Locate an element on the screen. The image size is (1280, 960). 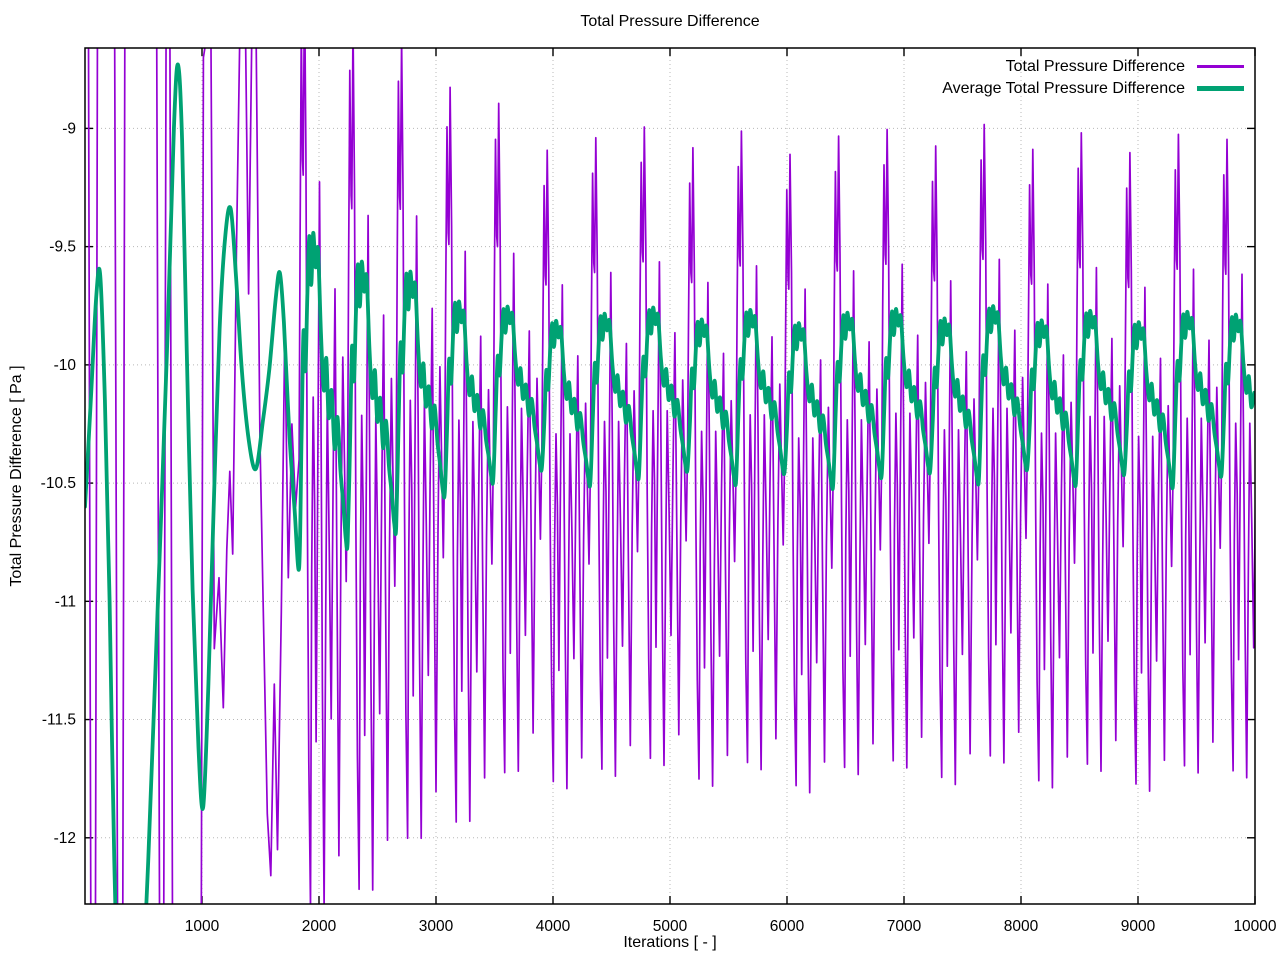
svg-text: -9 is located at coordinates (69, 128).